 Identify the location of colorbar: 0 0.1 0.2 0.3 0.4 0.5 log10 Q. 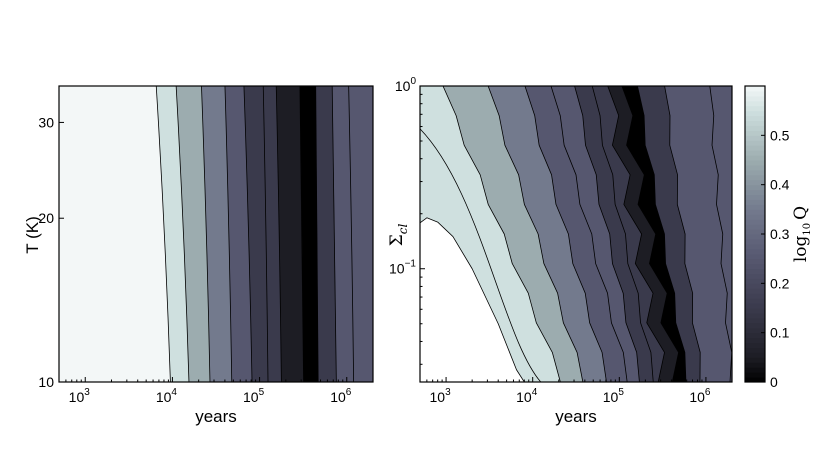
(778, 237).